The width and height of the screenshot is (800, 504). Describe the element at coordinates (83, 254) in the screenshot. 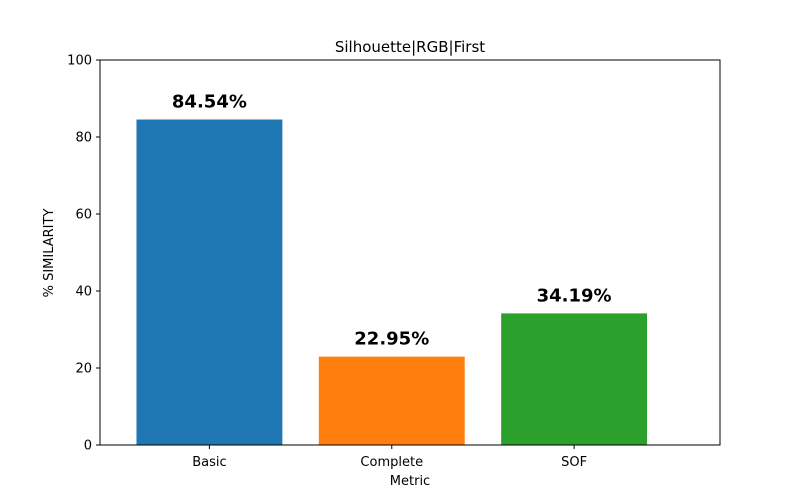

I see `y-axis: 0 20 40 60 80 100` at that location.